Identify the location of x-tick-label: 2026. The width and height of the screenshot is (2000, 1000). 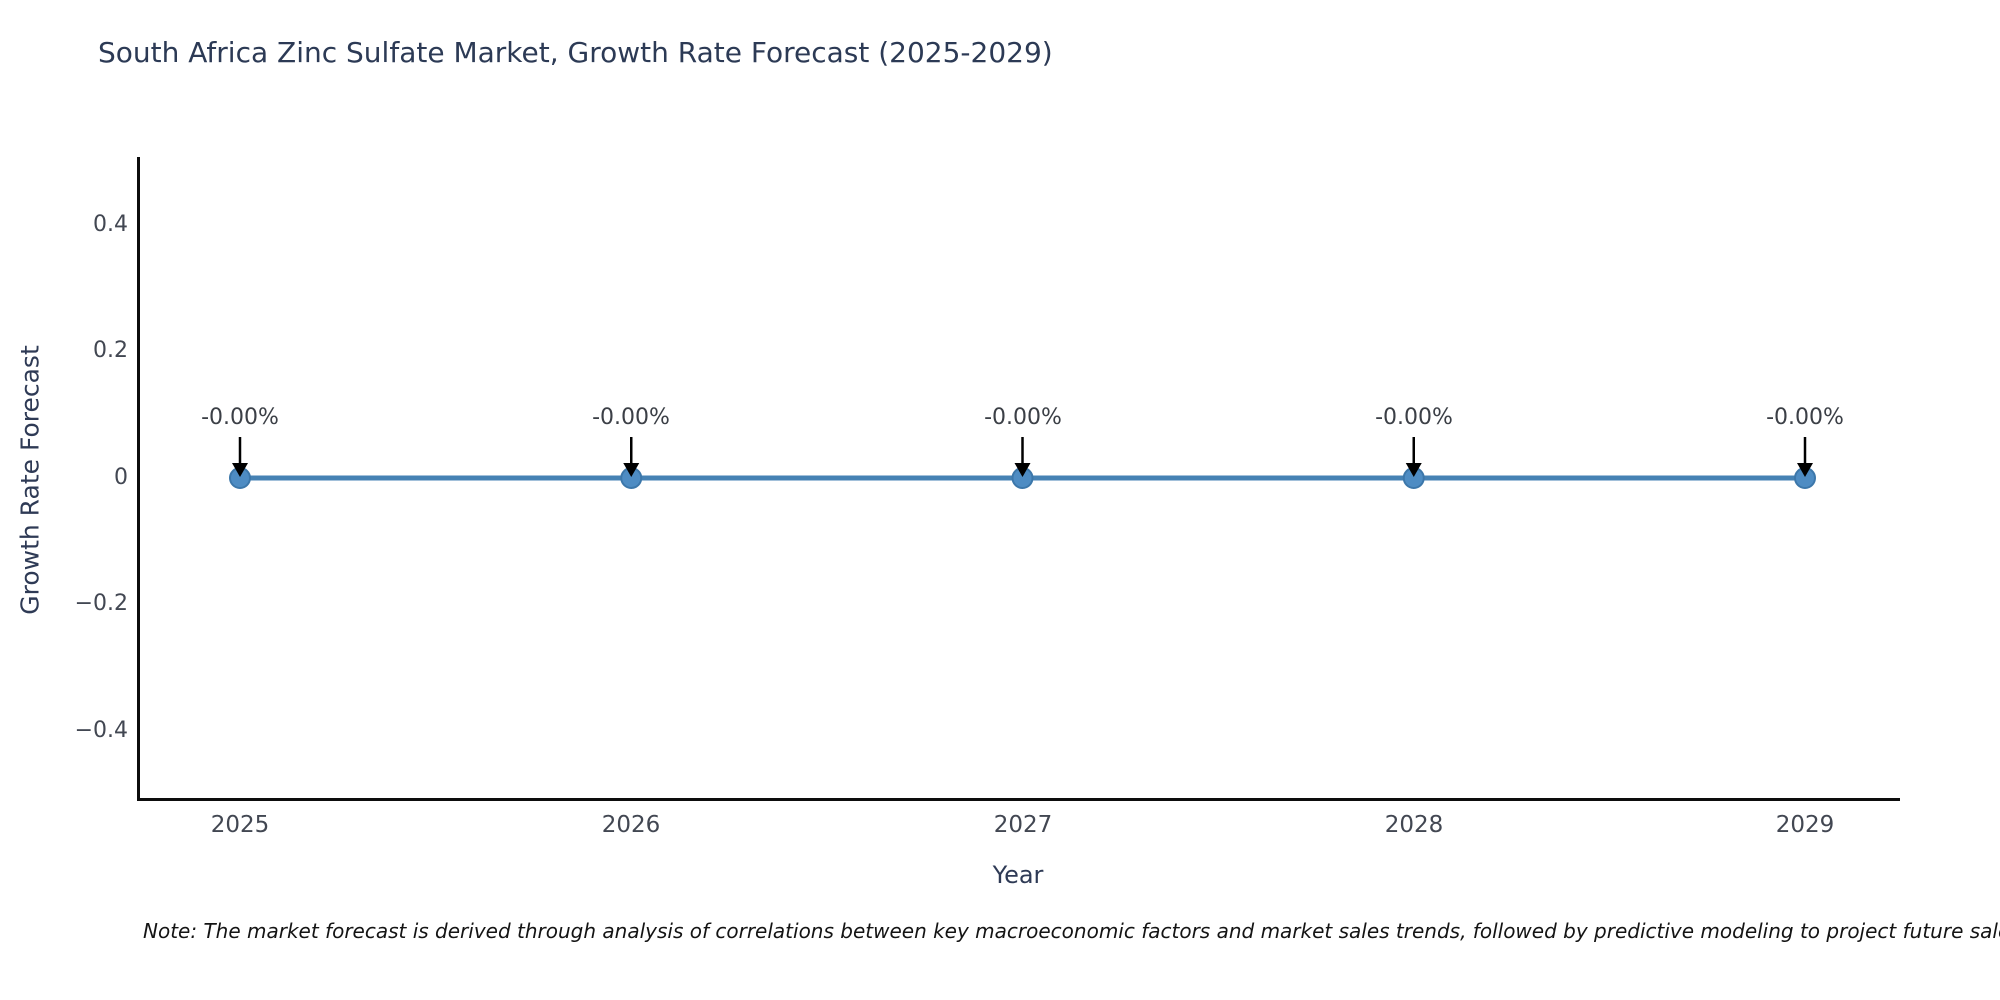
(631, 825).